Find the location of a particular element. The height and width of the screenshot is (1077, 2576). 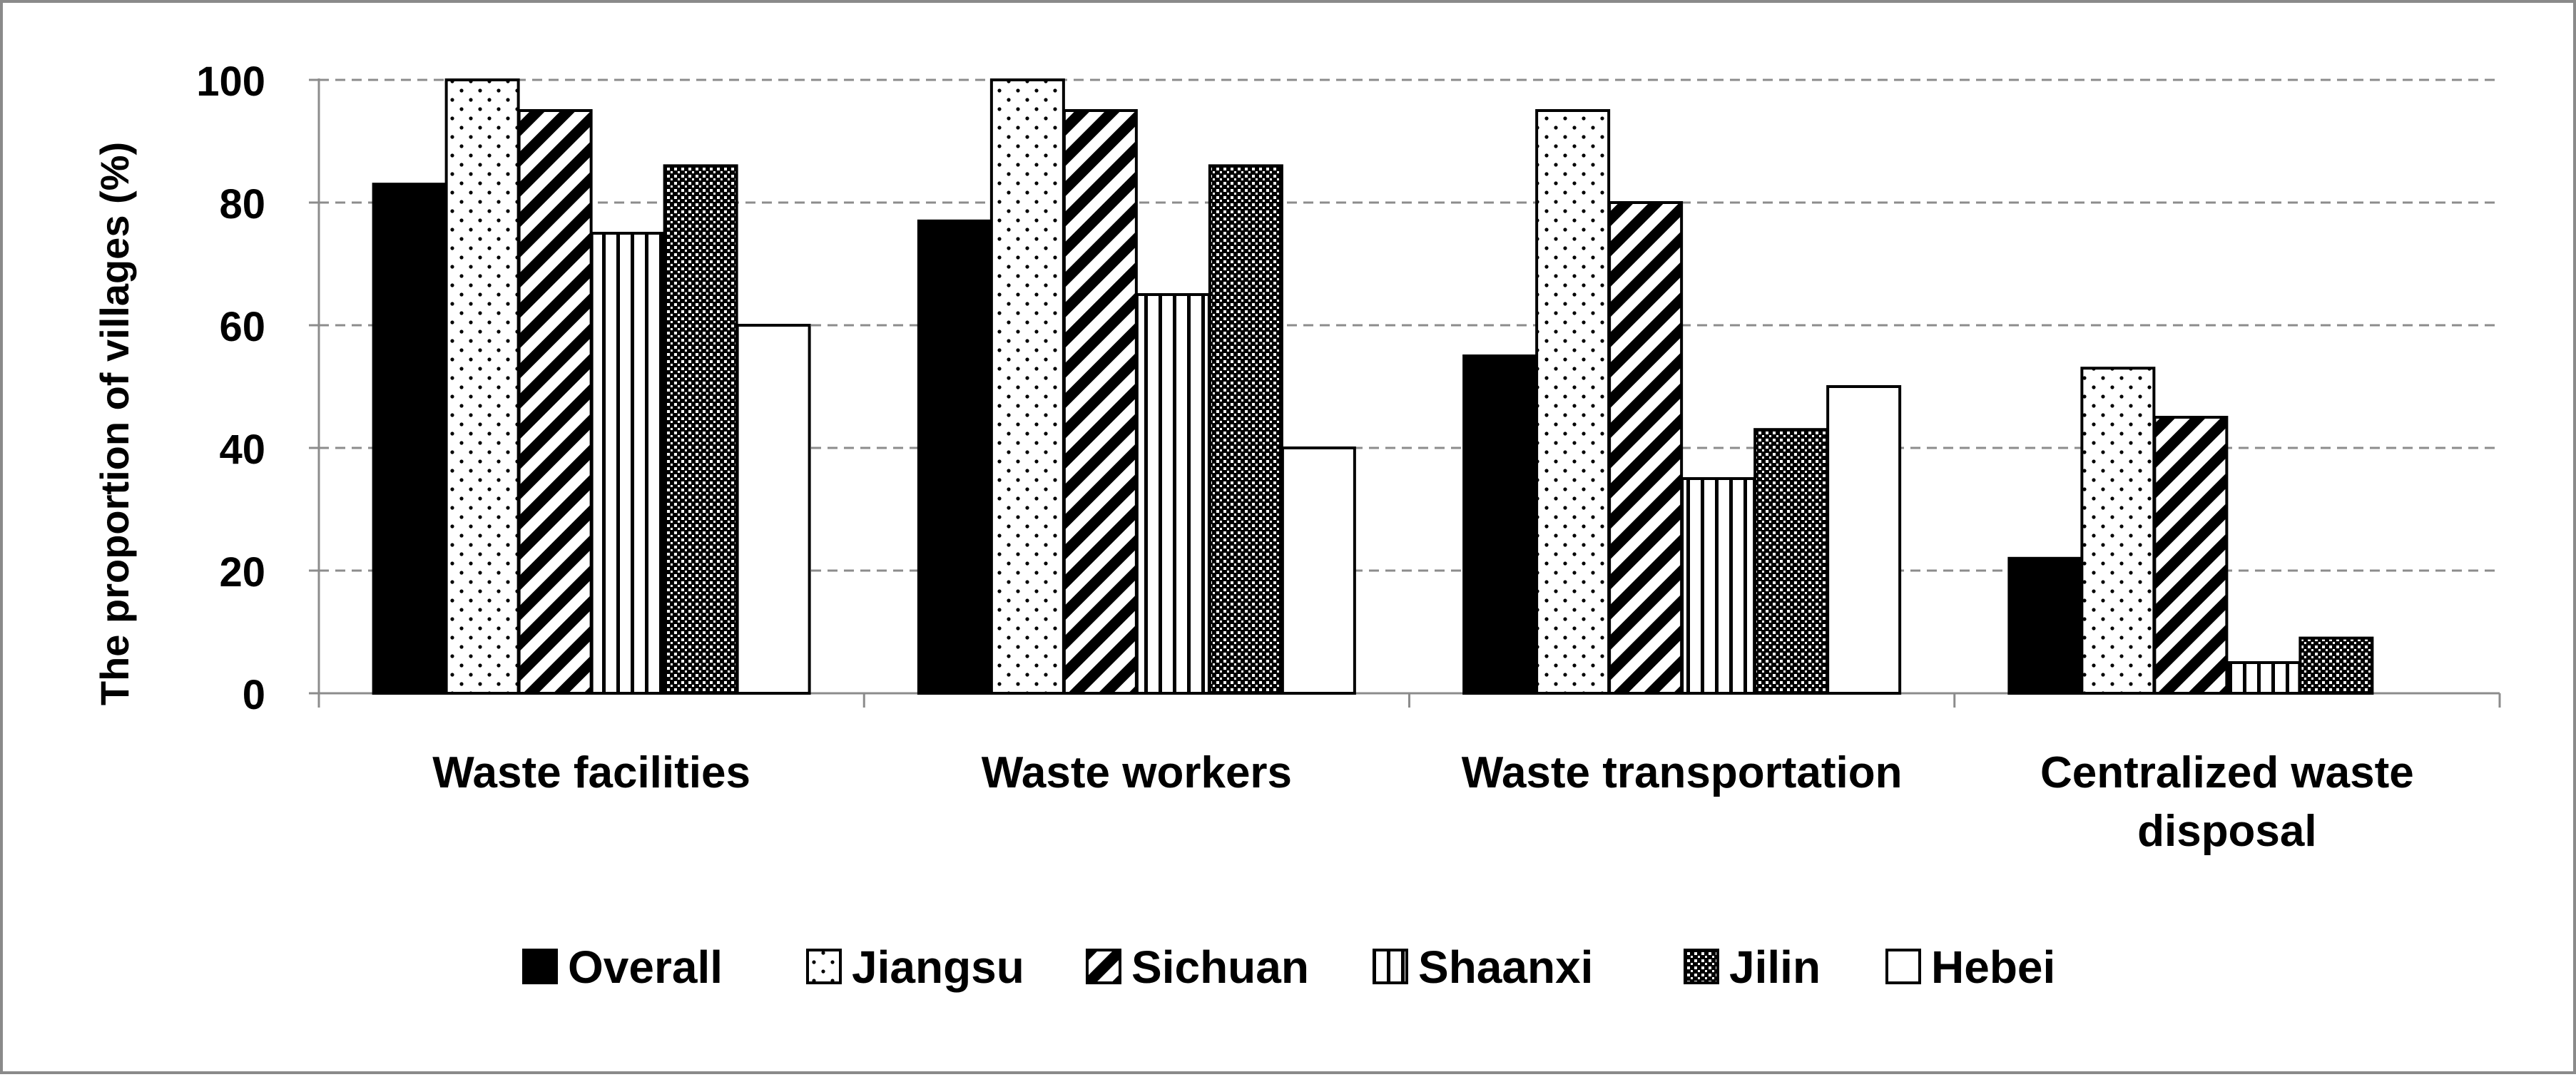

legend-label-overall: Overall is located at coordinates (645, 967).